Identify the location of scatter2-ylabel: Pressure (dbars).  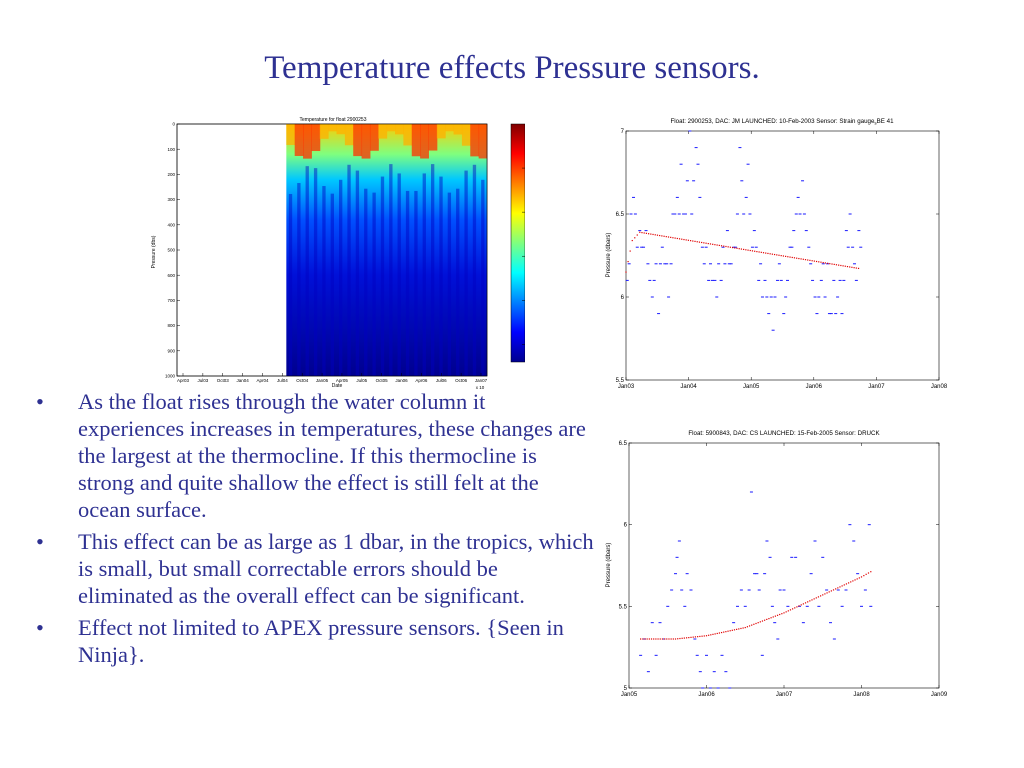
(609, 565).